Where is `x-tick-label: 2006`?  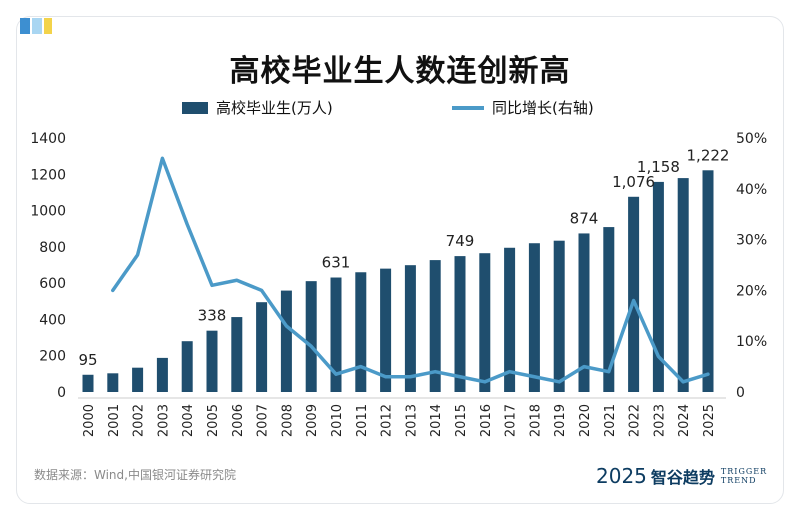 x-tick-label: 2006 is located at coordinates (238, 420).